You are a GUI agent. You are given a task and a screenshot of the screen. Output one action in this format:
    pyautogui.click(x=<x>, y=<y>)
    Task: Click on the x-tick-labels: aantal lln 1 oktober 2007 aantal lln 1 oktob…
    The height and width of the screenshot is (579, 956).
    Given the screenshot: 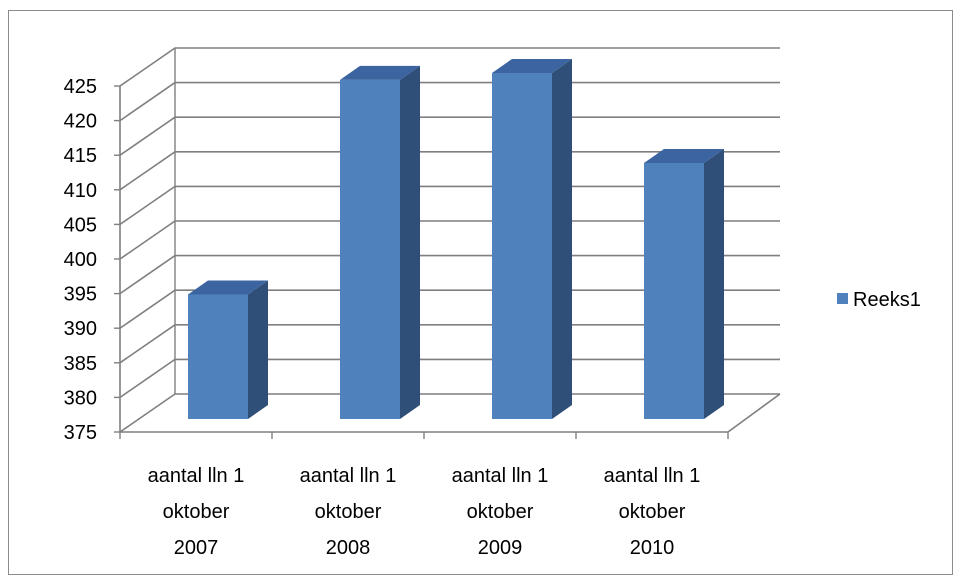 What is the action you would take?
    pyautogui.click(x=424, y=512)
    